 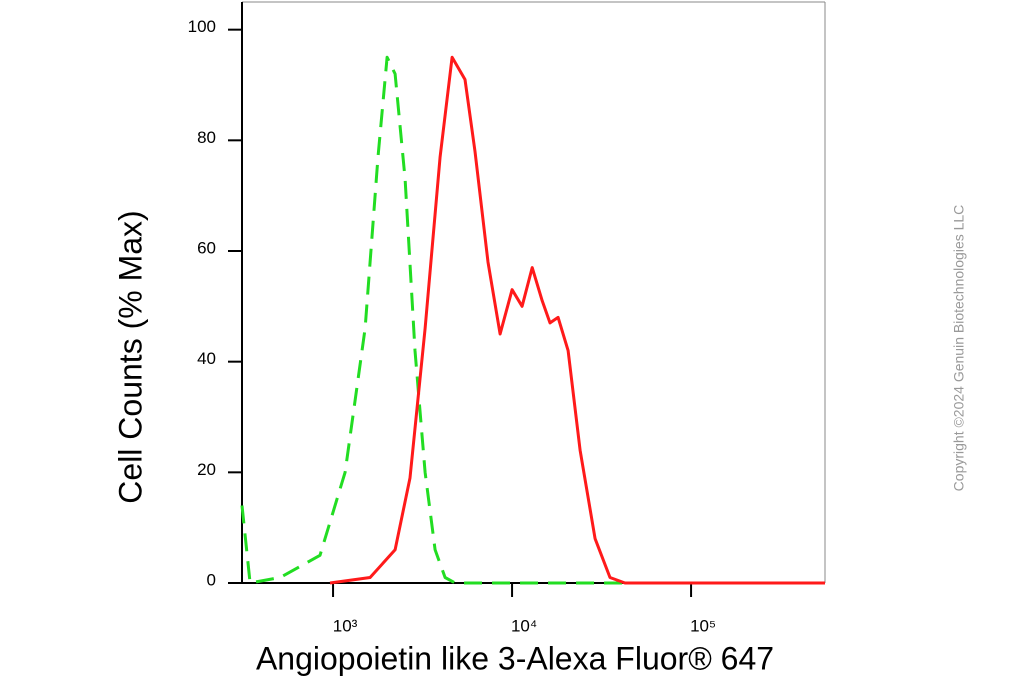 I want to click on y-tick-label: 60, so click(x=206, y=247).